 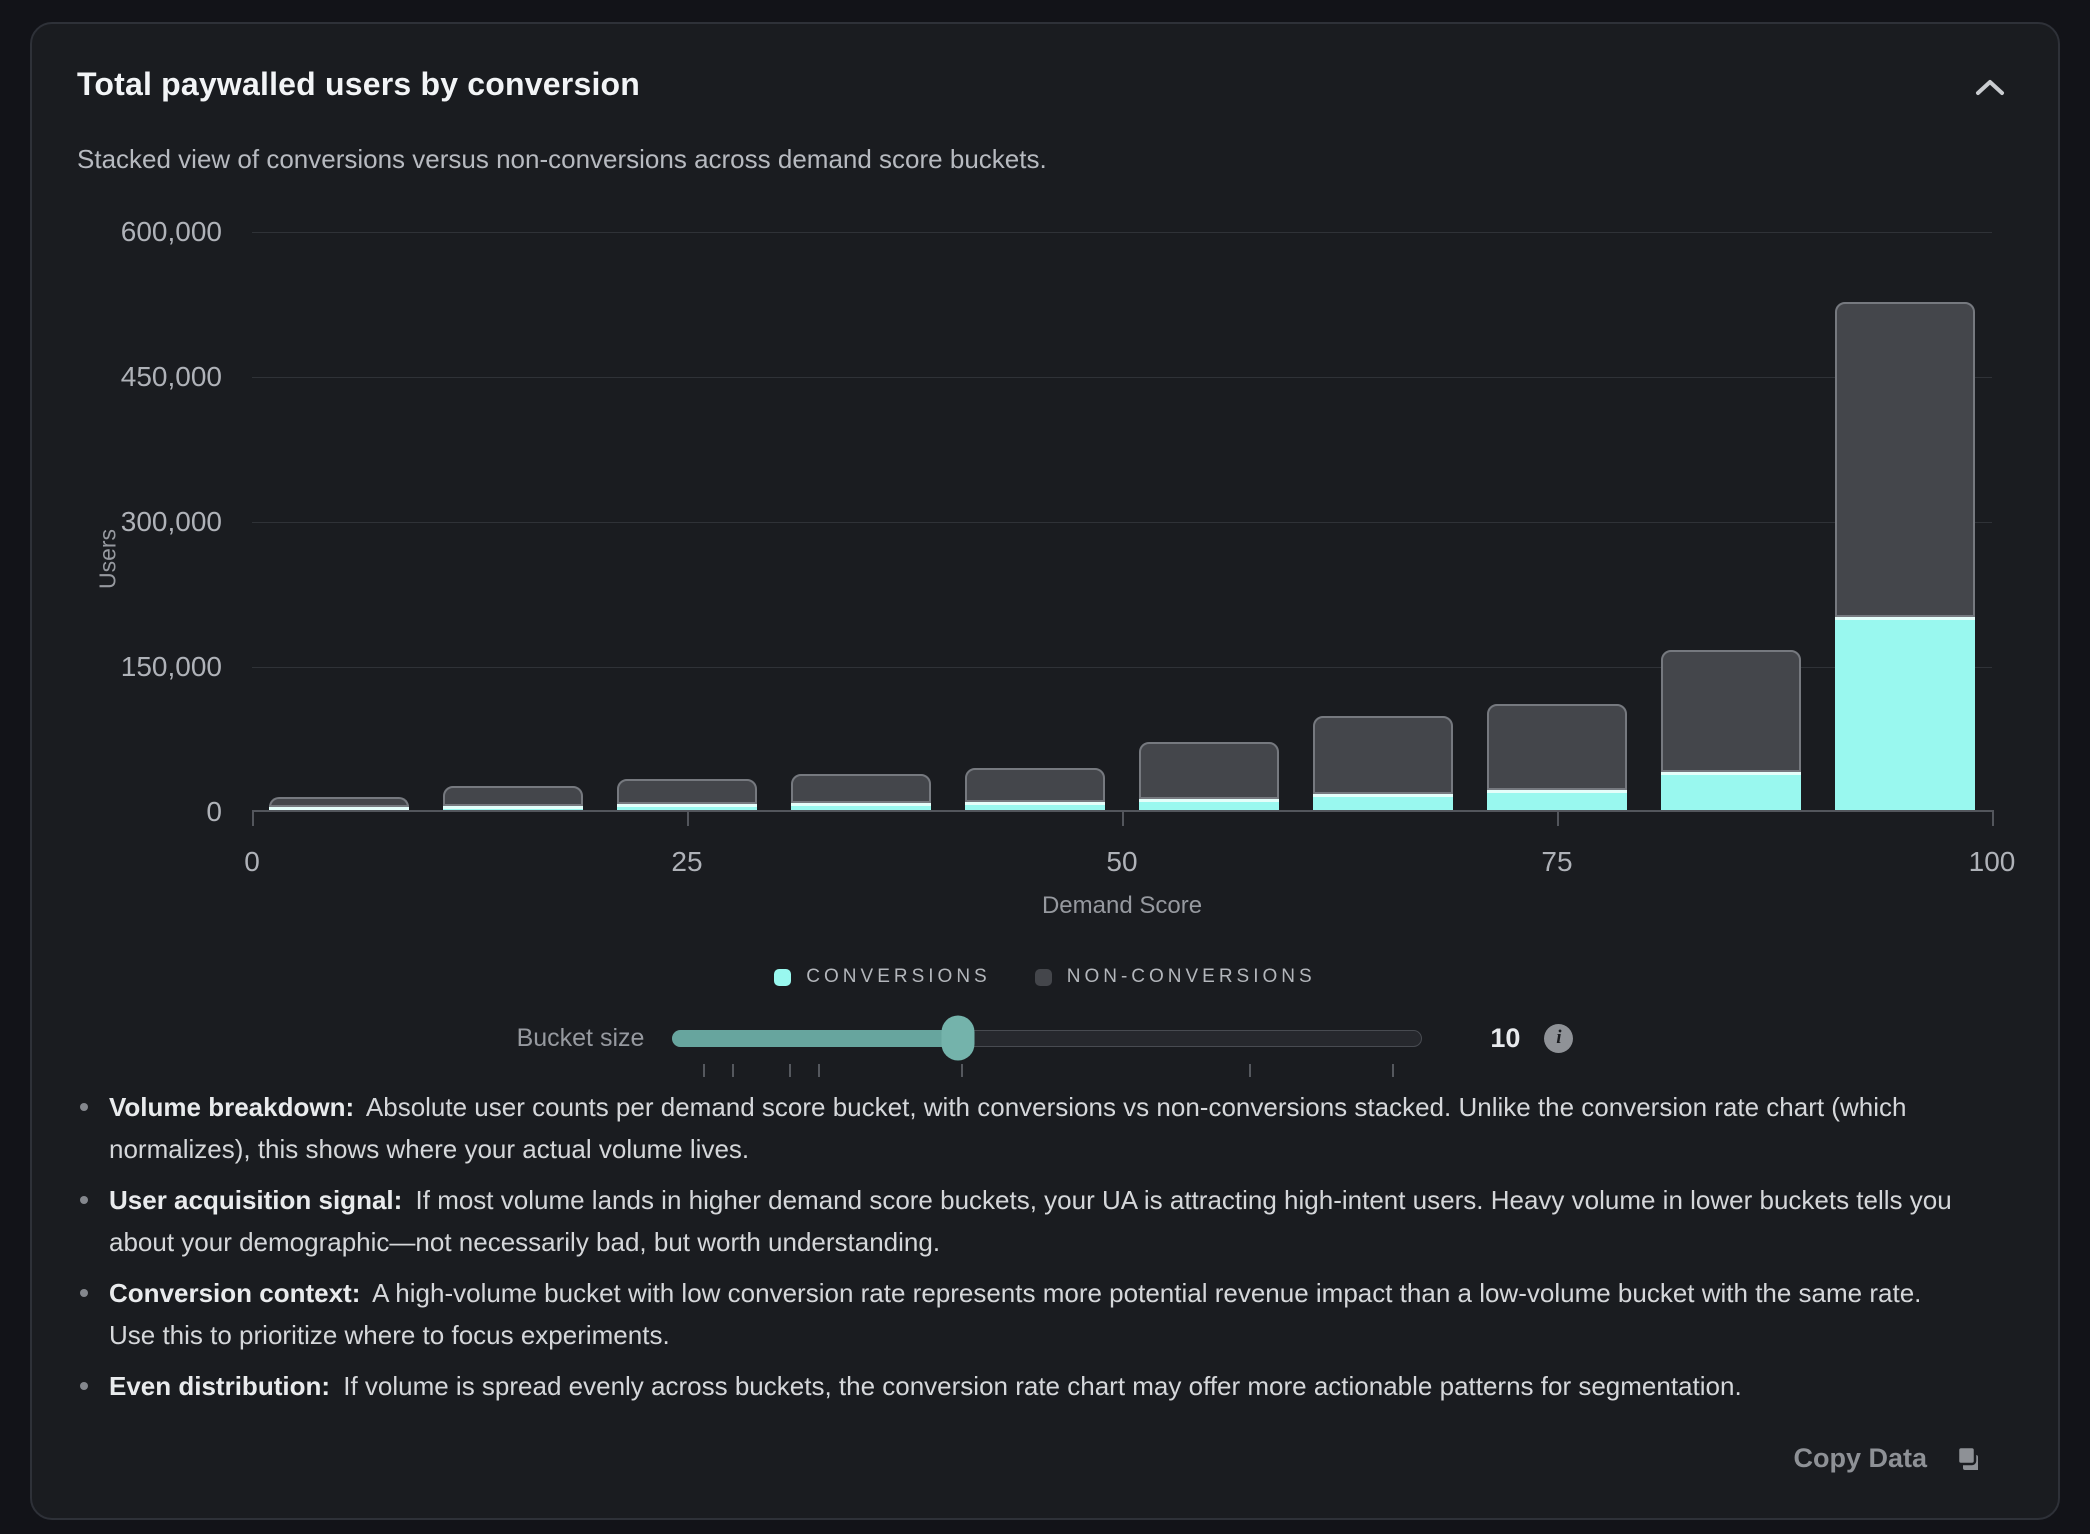 What do you see at coordinates (1557, 861) in the screenshot?
I see `x-tick-label: 75` at bounding box center [1557, 861].